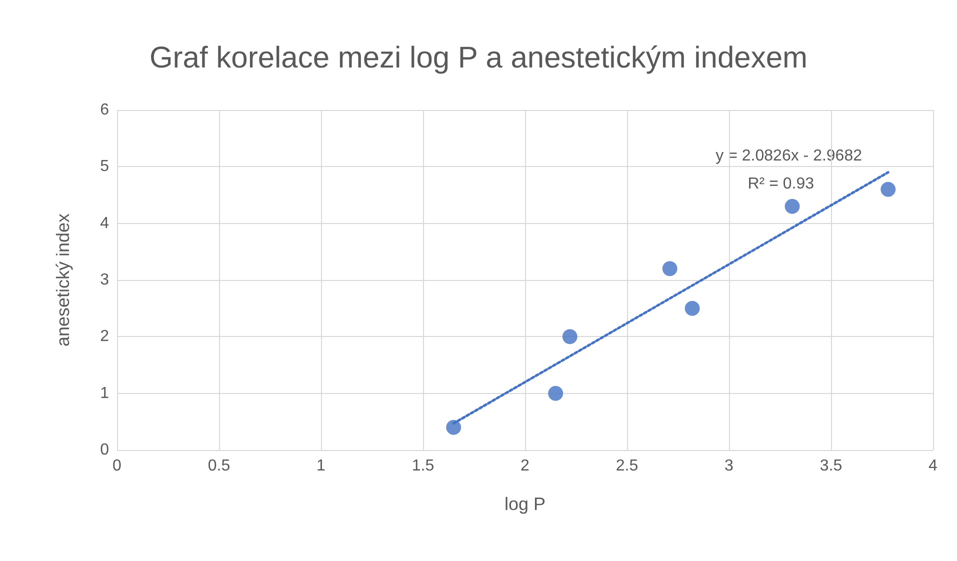  What do you see at coordinates (321, 466) in the screenshot?
I see `x-tick-label: 1` at bounding box center [321, 466].